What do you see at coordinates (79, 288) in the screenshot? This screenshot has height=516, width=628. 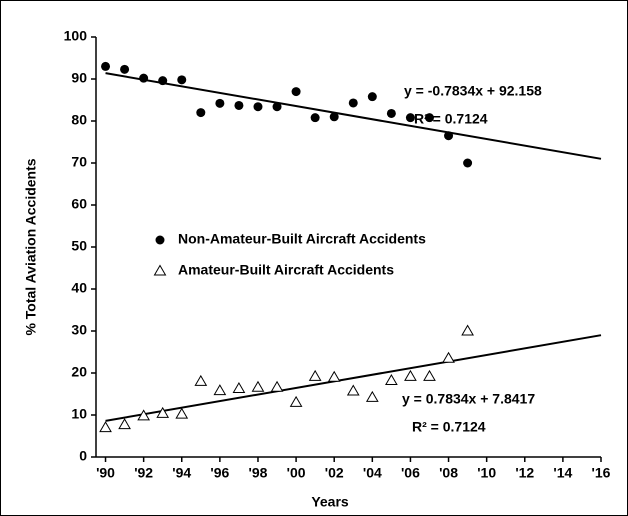 I see `y-tick-label: 40` at bounding box center [79, 288].